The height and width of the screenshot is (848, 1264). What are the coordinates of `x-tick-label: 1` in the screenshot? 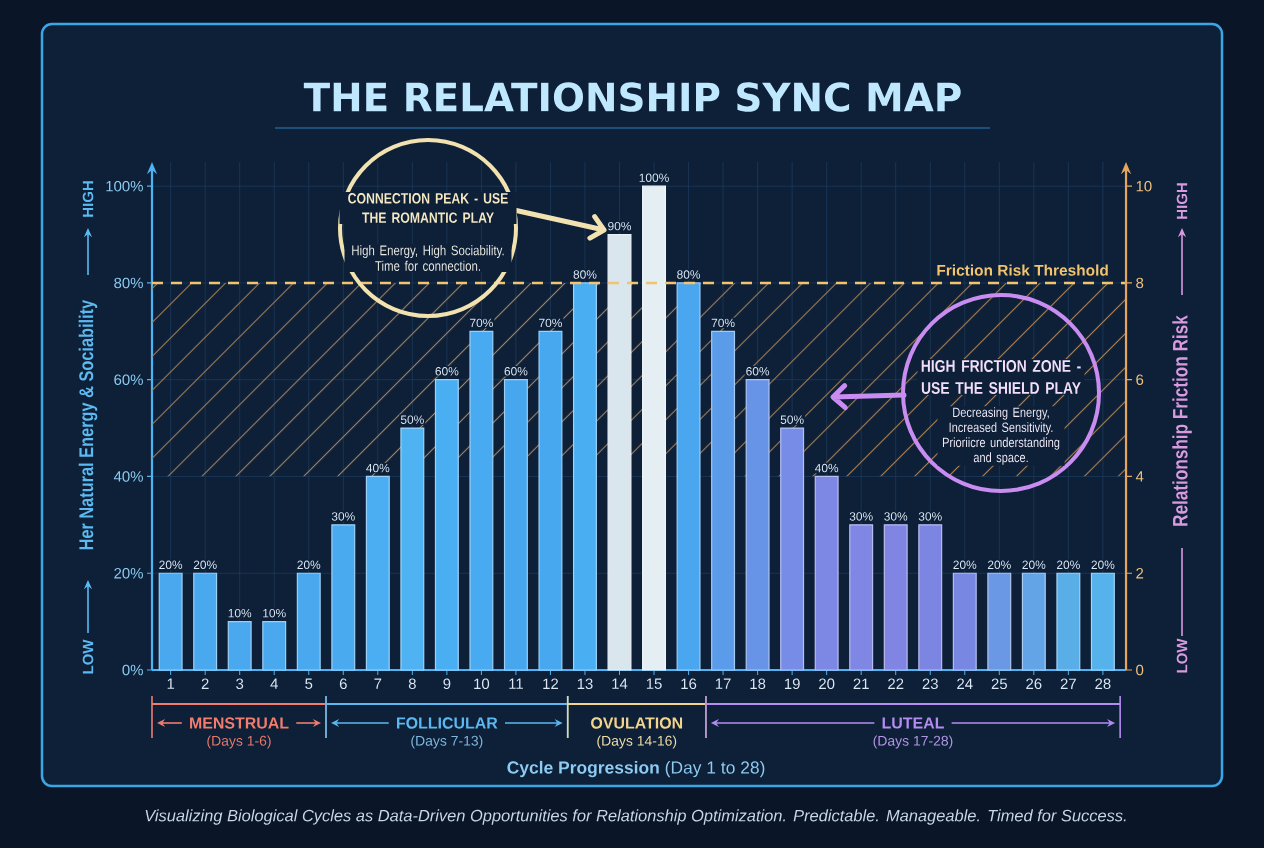 It's located at (171, 683).